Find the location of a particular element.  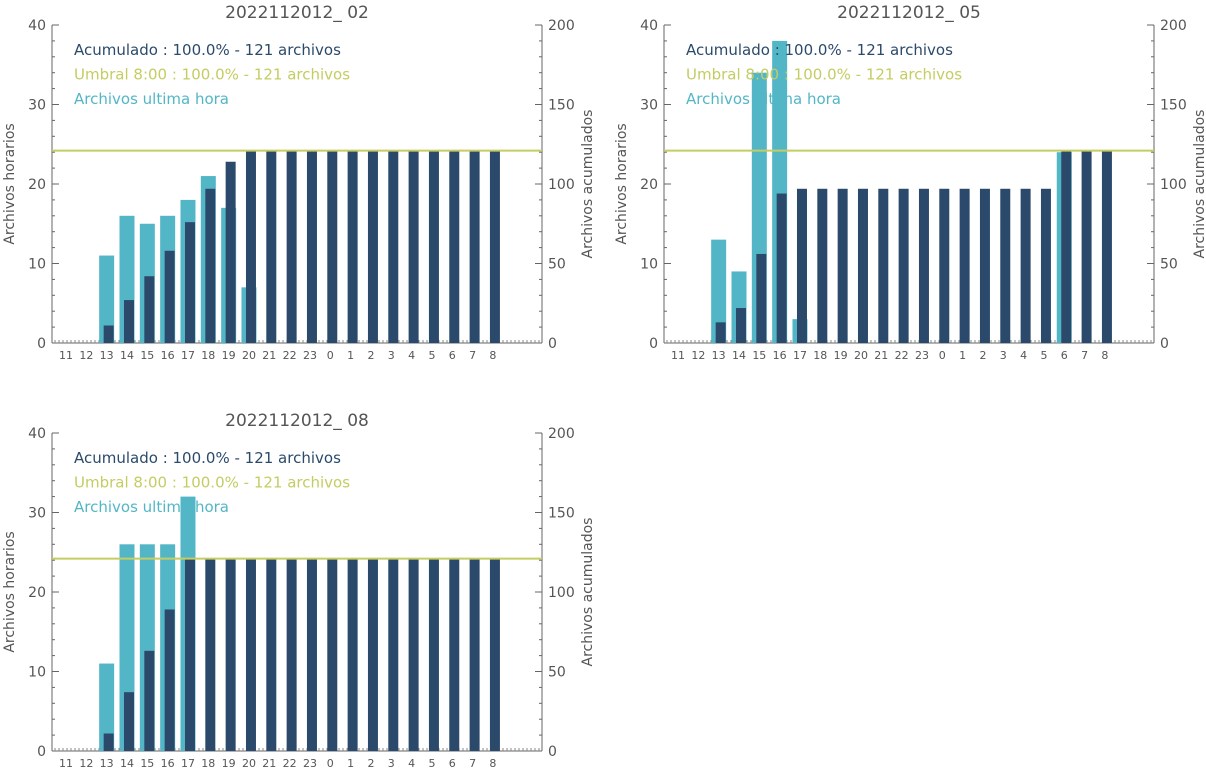

x-tick-label: 0 is located at coordinates (330, 763).